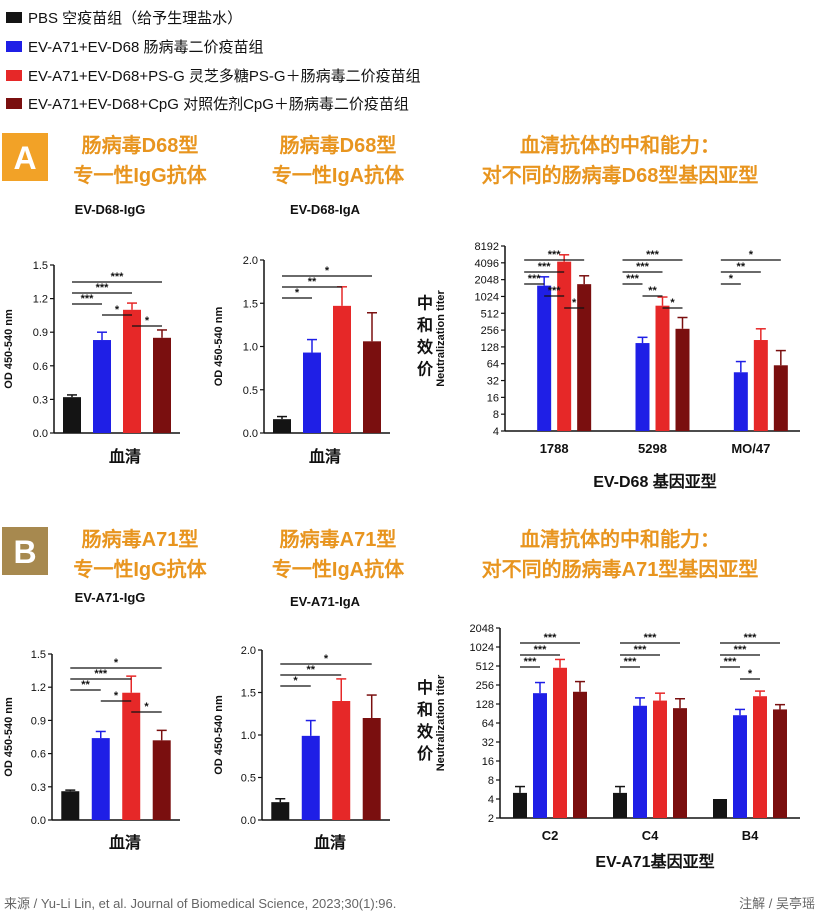  I want to click on panel-b-title-3-line-1: 血清抗体的中和能力：, so click(620, 539).